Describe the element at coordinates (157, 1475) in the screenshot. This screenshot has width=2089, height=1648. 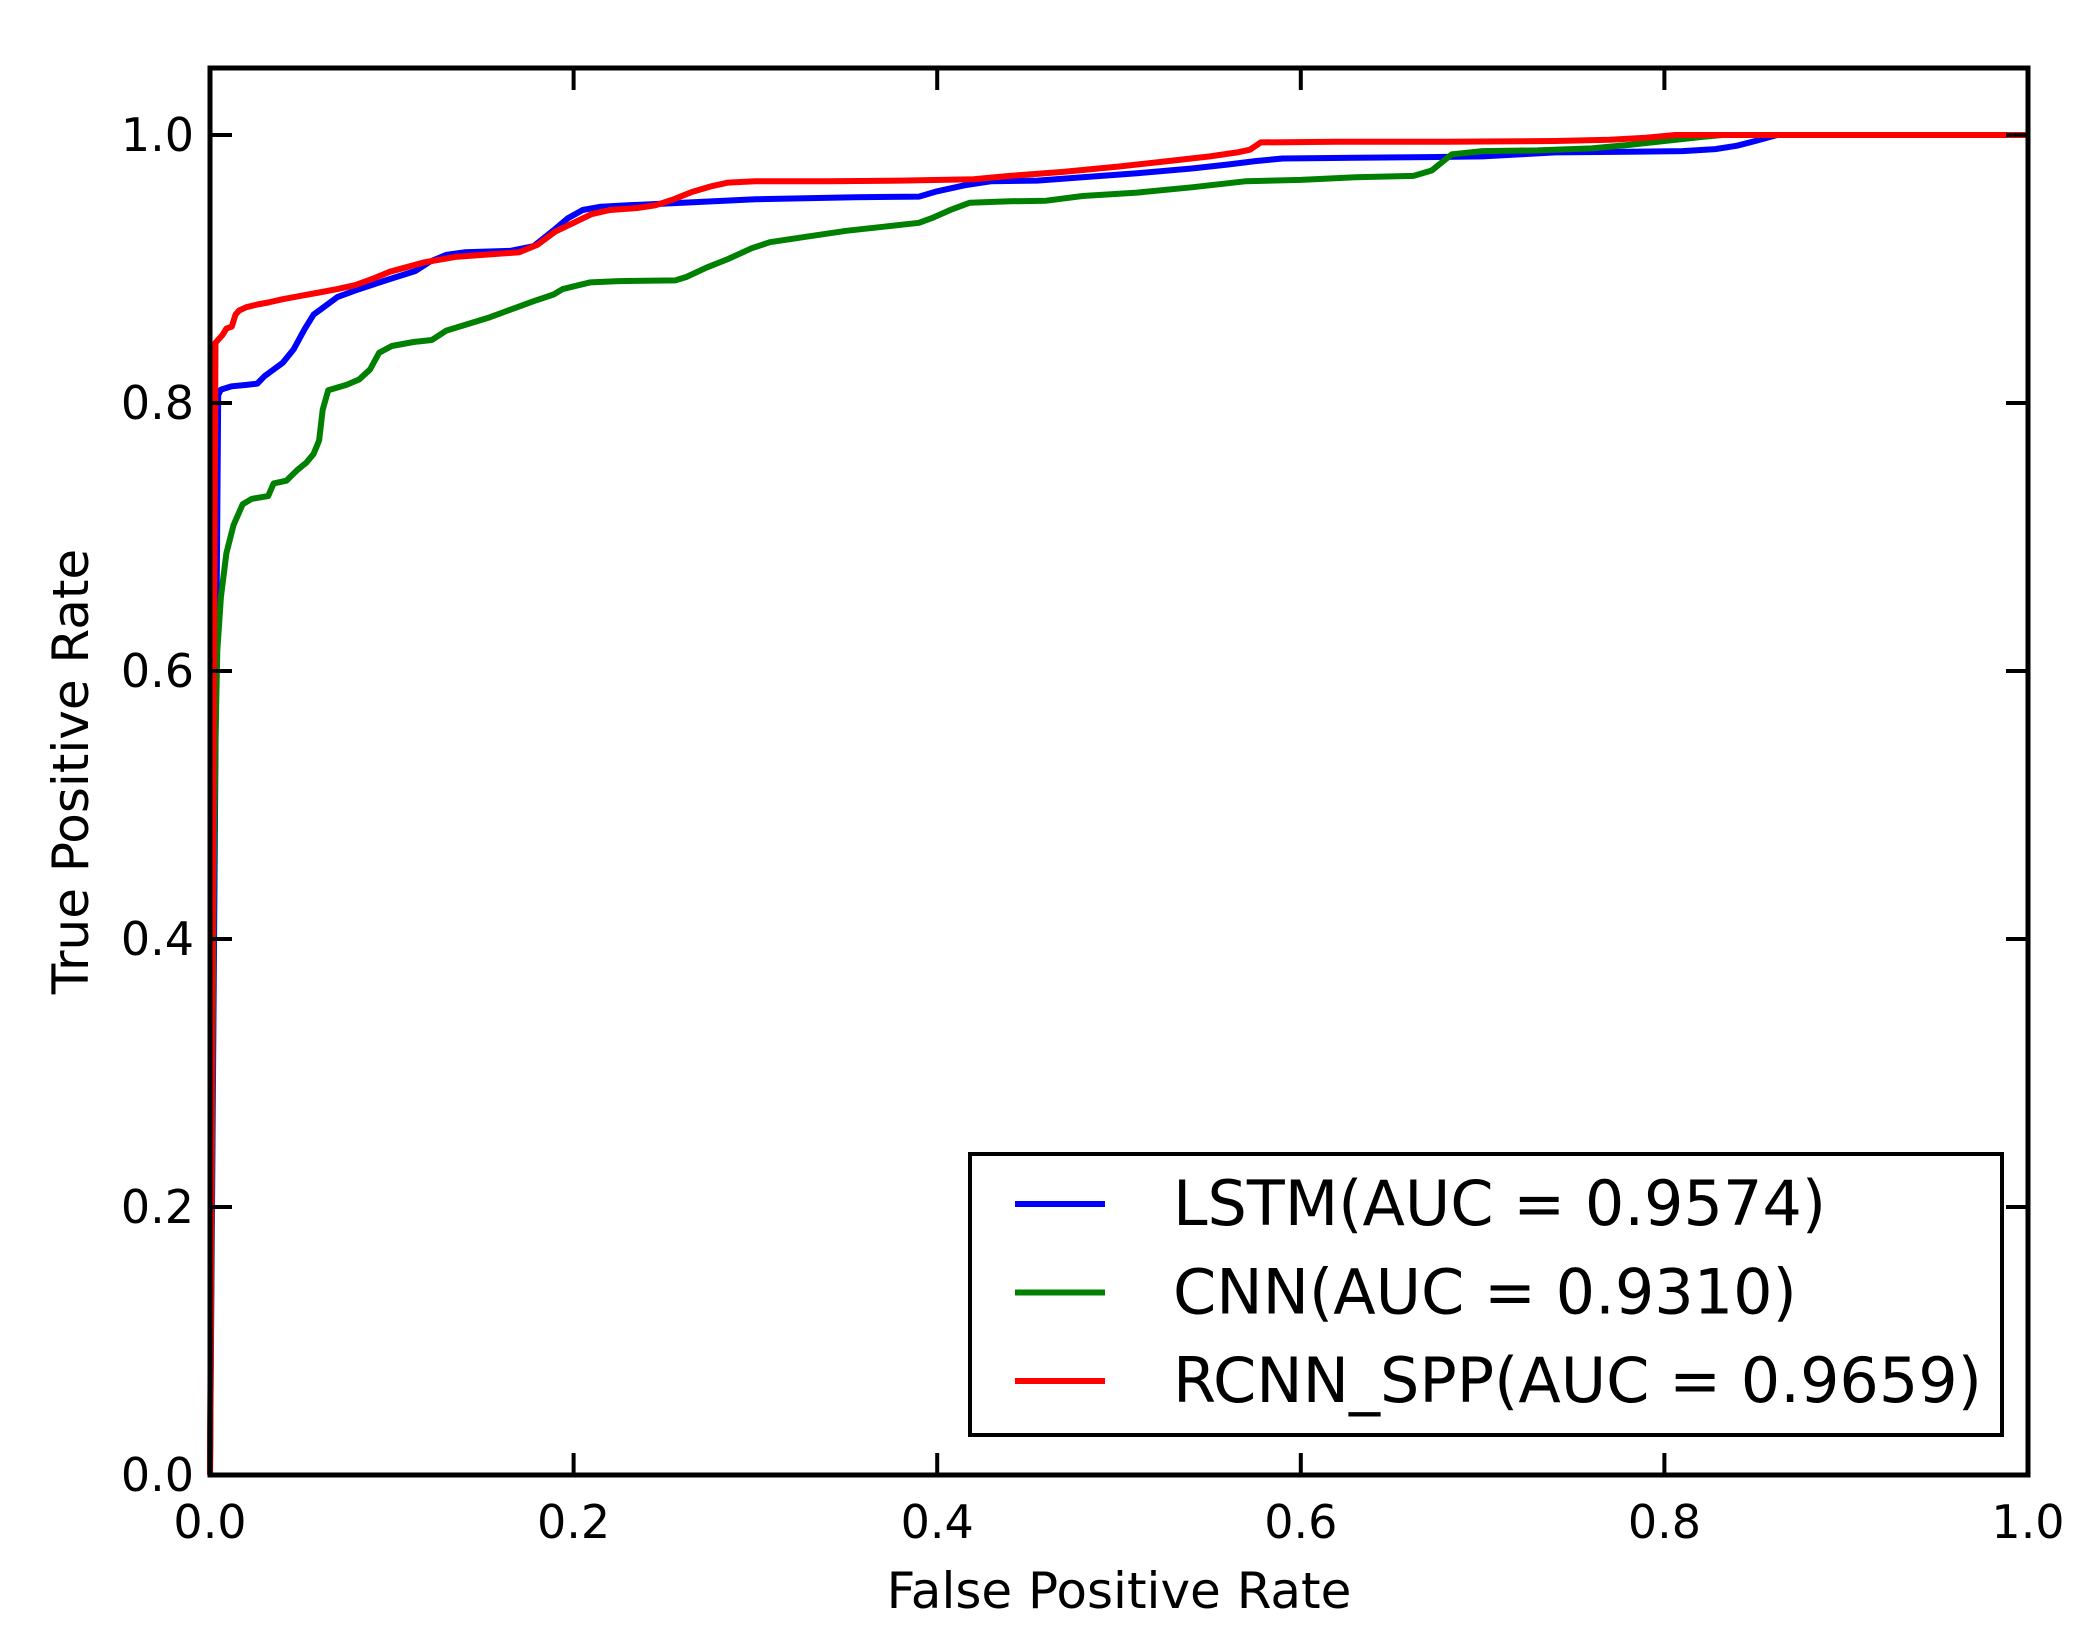
I see `y-tick-label-0.0: 0.0` at that location.